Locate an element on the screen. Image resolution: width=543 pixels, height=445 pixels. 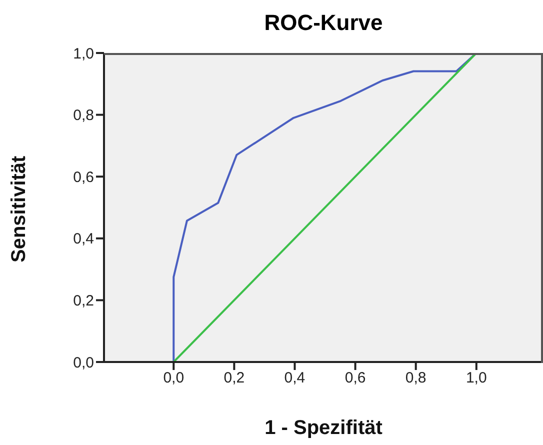
x-tick-label: 0,0 is located at coordinates (173, 378).